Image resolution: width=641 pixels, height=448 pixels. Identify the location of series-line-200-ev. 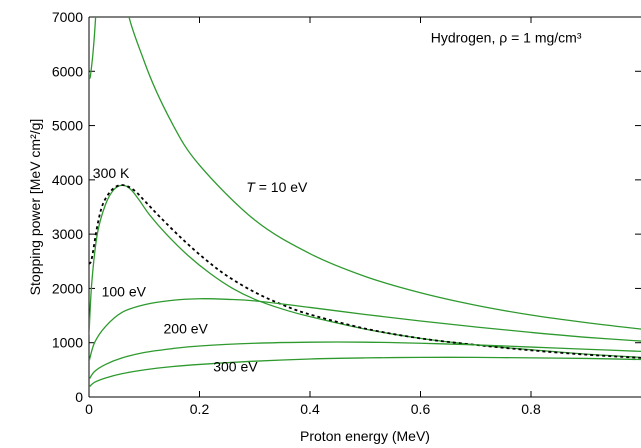
(365, 360).